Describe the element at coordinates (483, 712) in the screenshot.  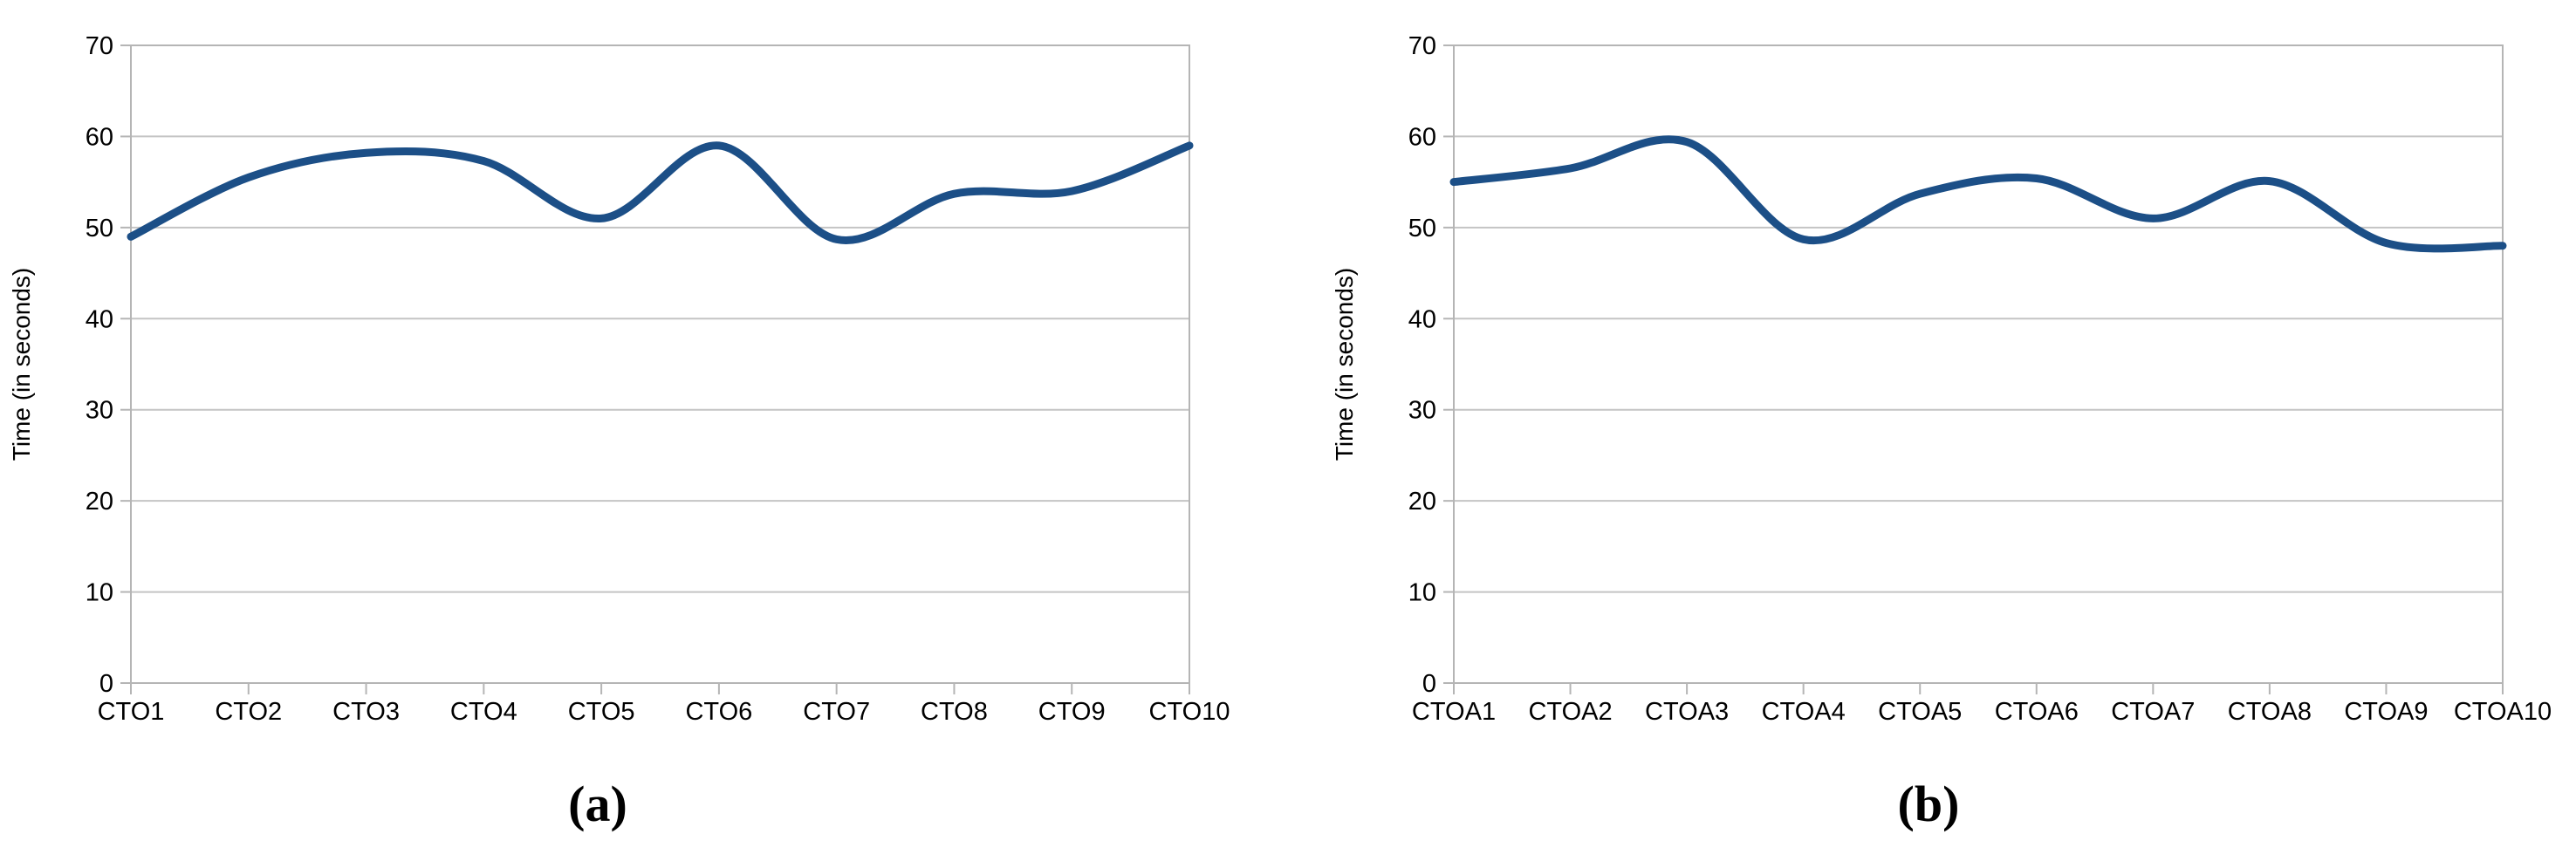
I see `x-tick-label: CTO4` at that location.